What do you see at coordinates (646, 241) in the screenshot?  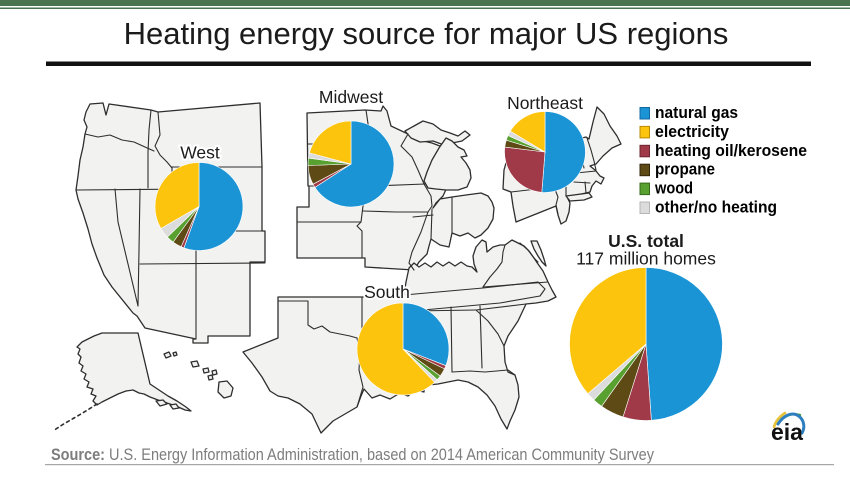 I see `svg-text: U.S. total` at bounding box center [646, 241].